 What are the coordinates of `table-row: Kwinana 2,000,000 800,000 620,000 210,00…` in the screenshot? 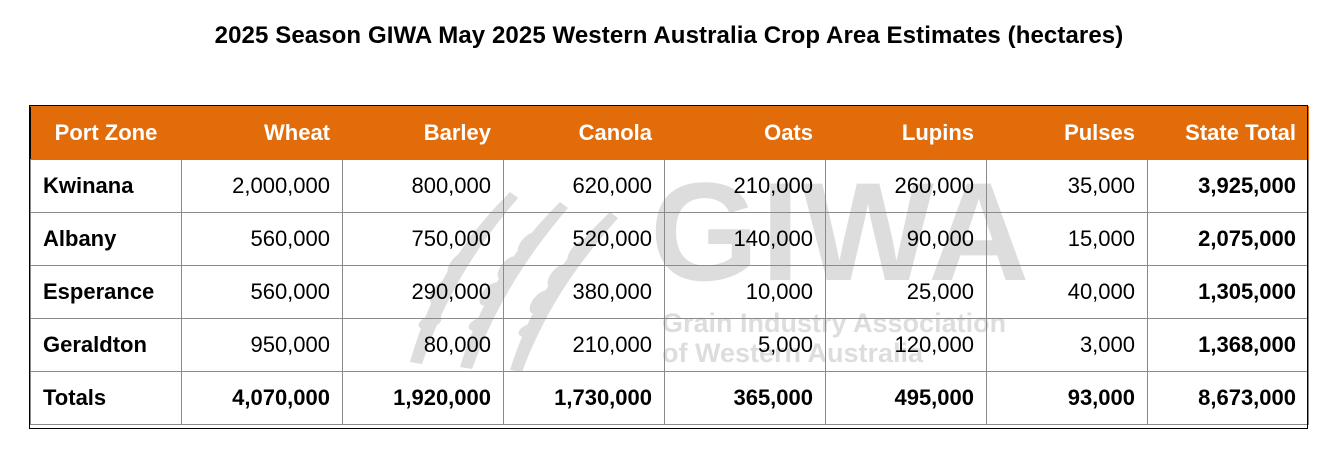 It's located at (669, 186).